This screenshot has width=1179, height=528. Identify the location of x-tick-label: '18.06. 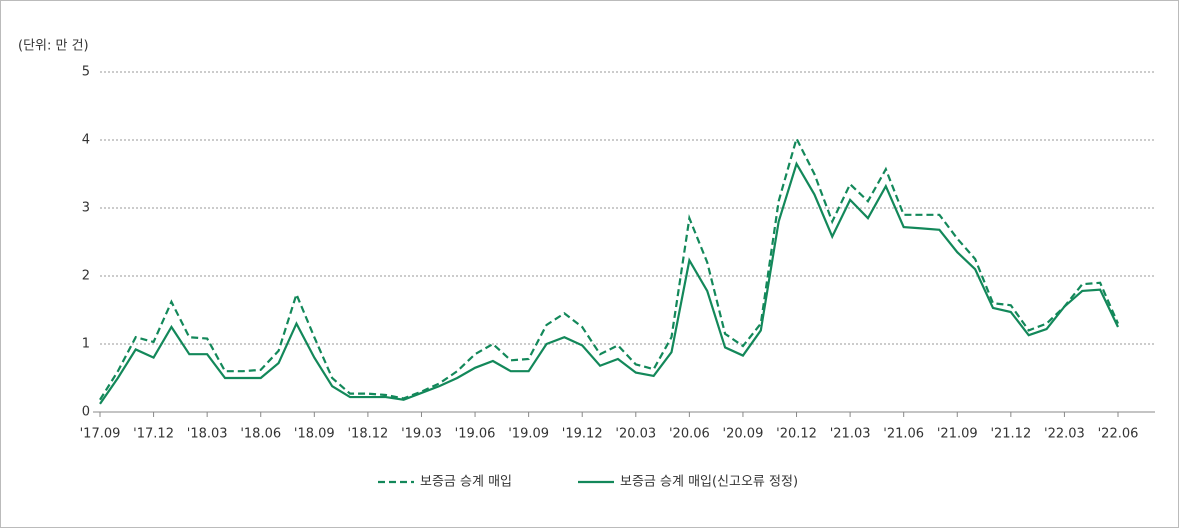
(260, 434).